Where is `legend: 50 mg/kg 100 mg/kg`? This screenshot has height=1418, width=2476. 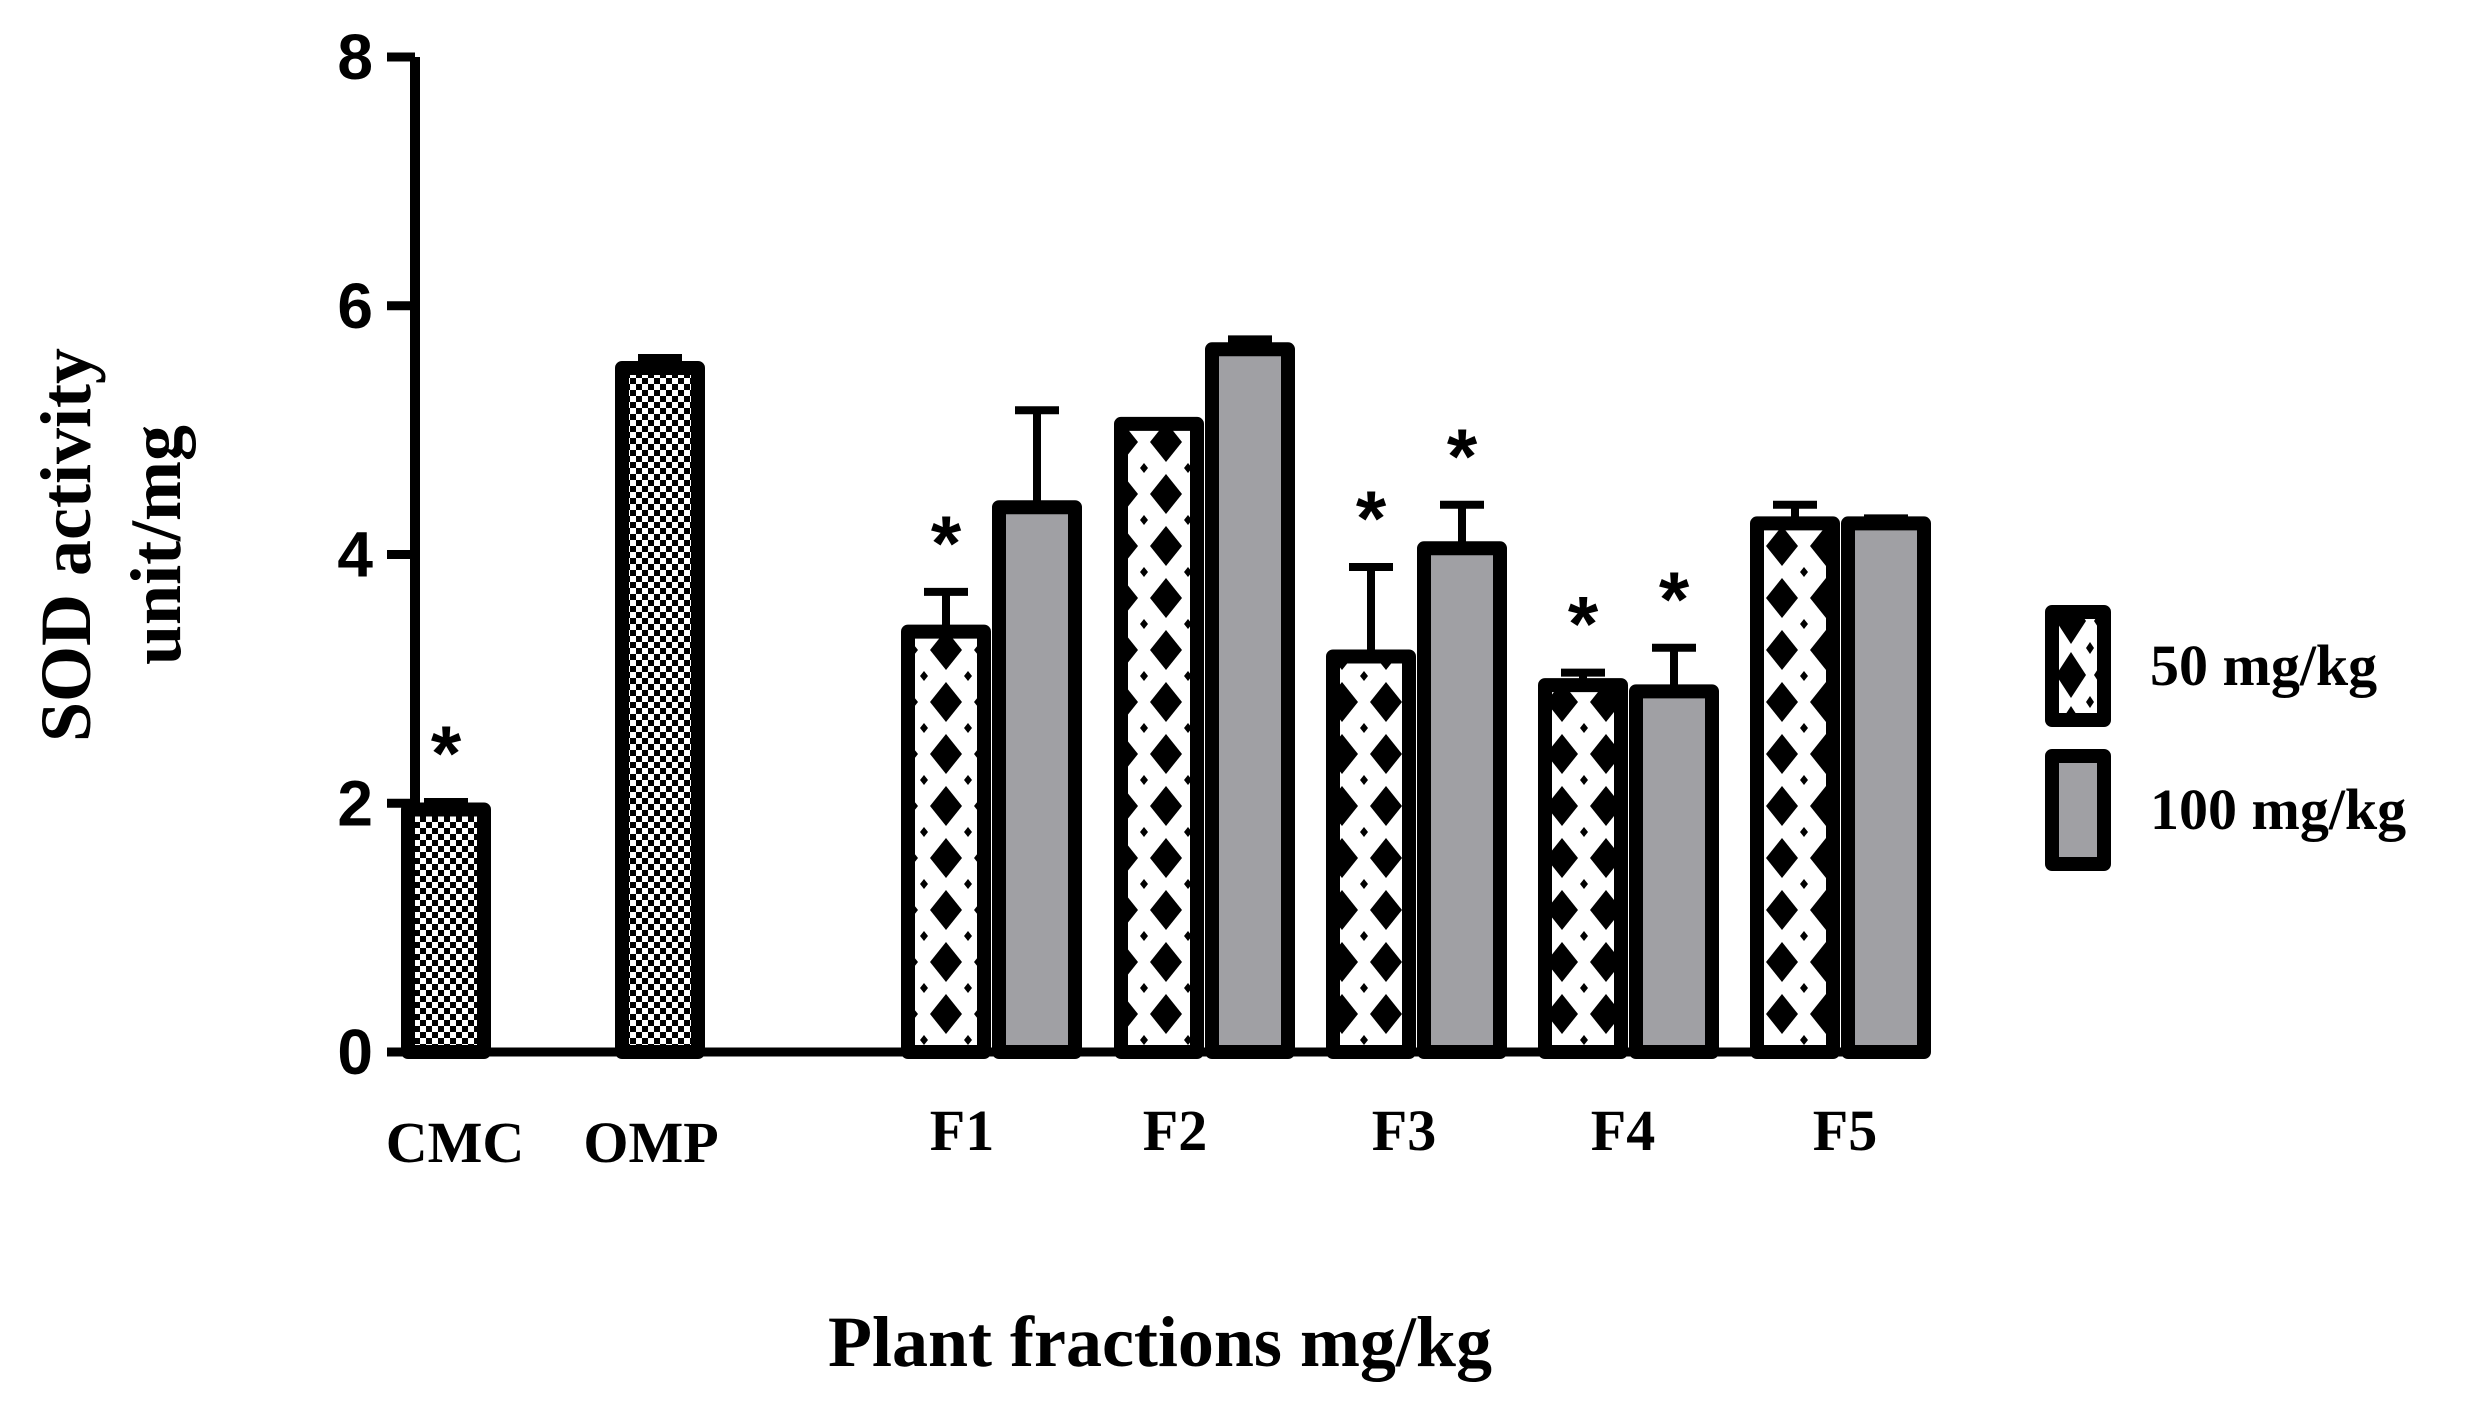 legend: 50 mg/kg 100 mg/kg is located at coordinates (2225, 738).